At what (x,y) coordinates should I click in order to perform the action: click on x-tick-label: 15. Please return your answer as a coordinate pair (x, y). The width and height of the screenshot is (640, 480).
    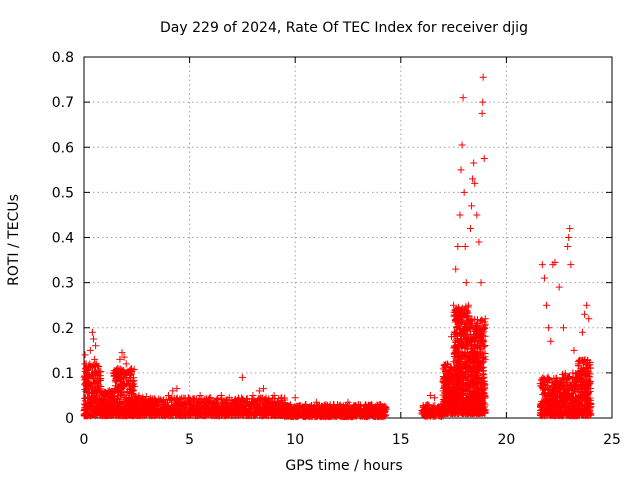
    Looking at the image, I should click on (401, 440).